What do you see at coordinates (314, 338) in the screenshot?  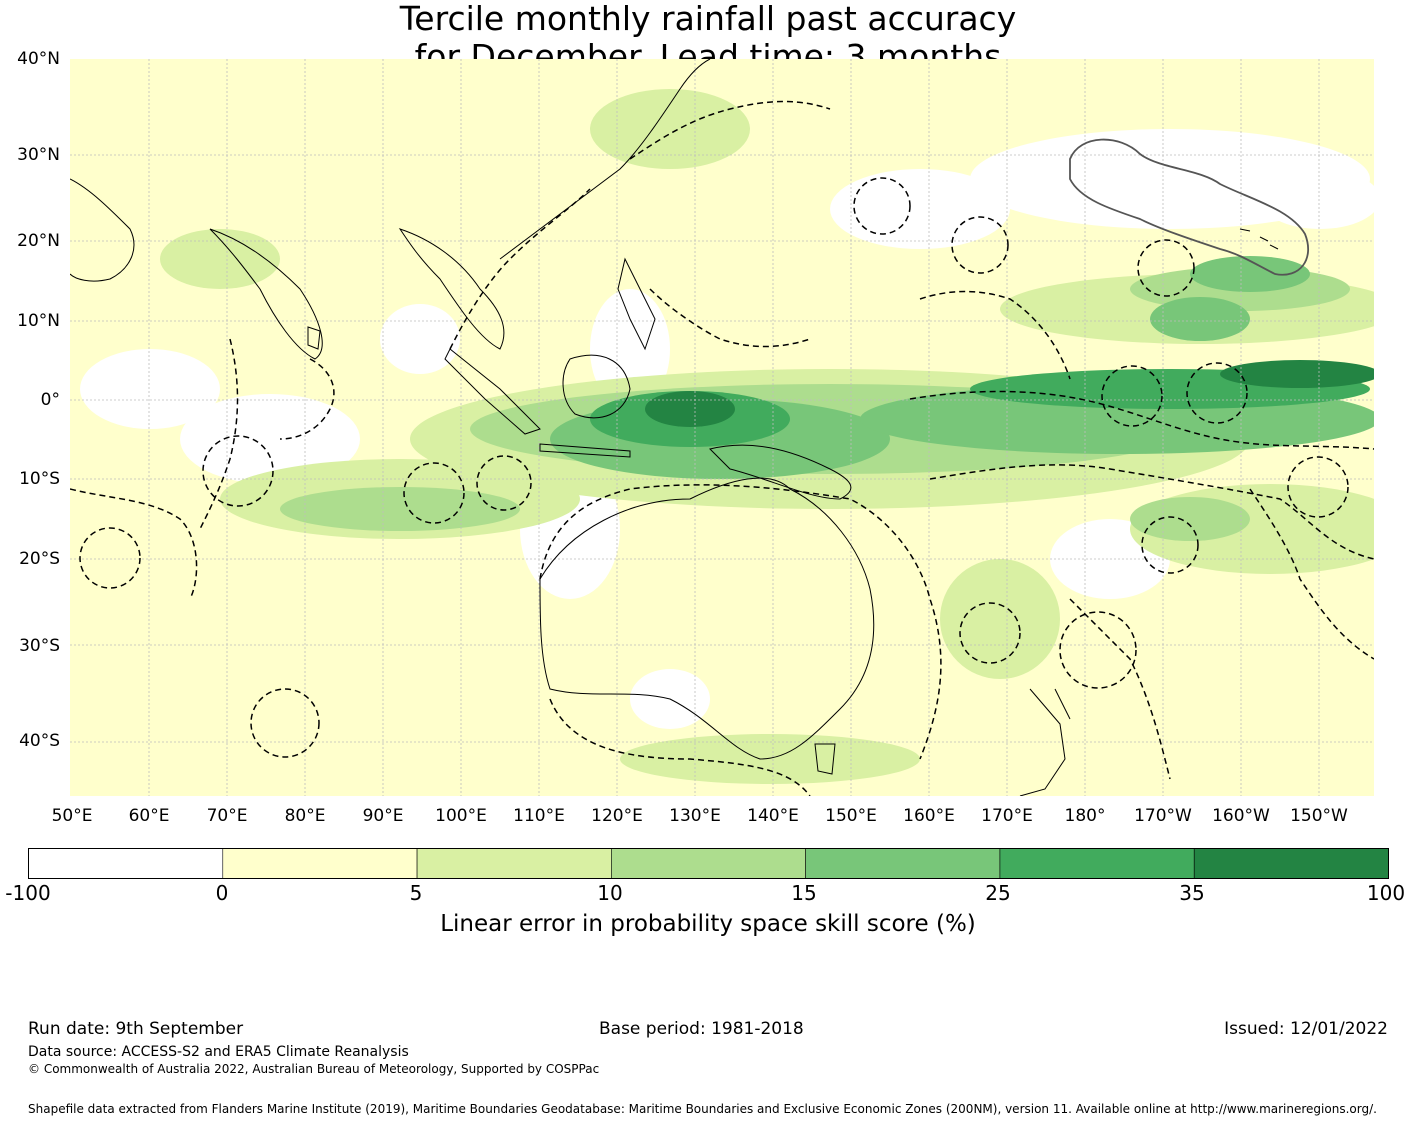 I see `sri-lanka-coast` at bounding box center [314, 338].